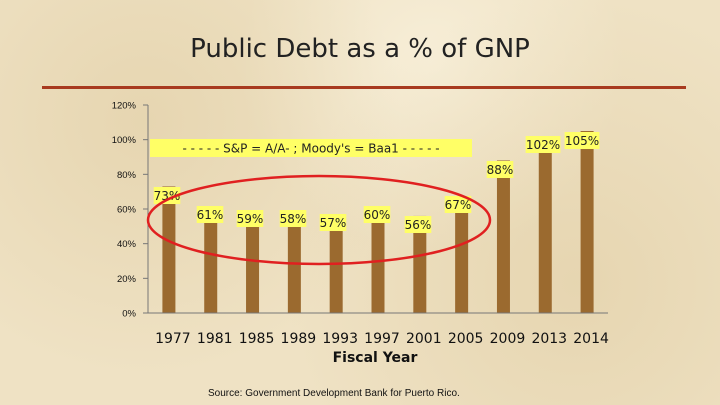 Image resolution: width=720 pixels, height=405 pixels. I want to click on data-label: 61%, so click(210, 215).